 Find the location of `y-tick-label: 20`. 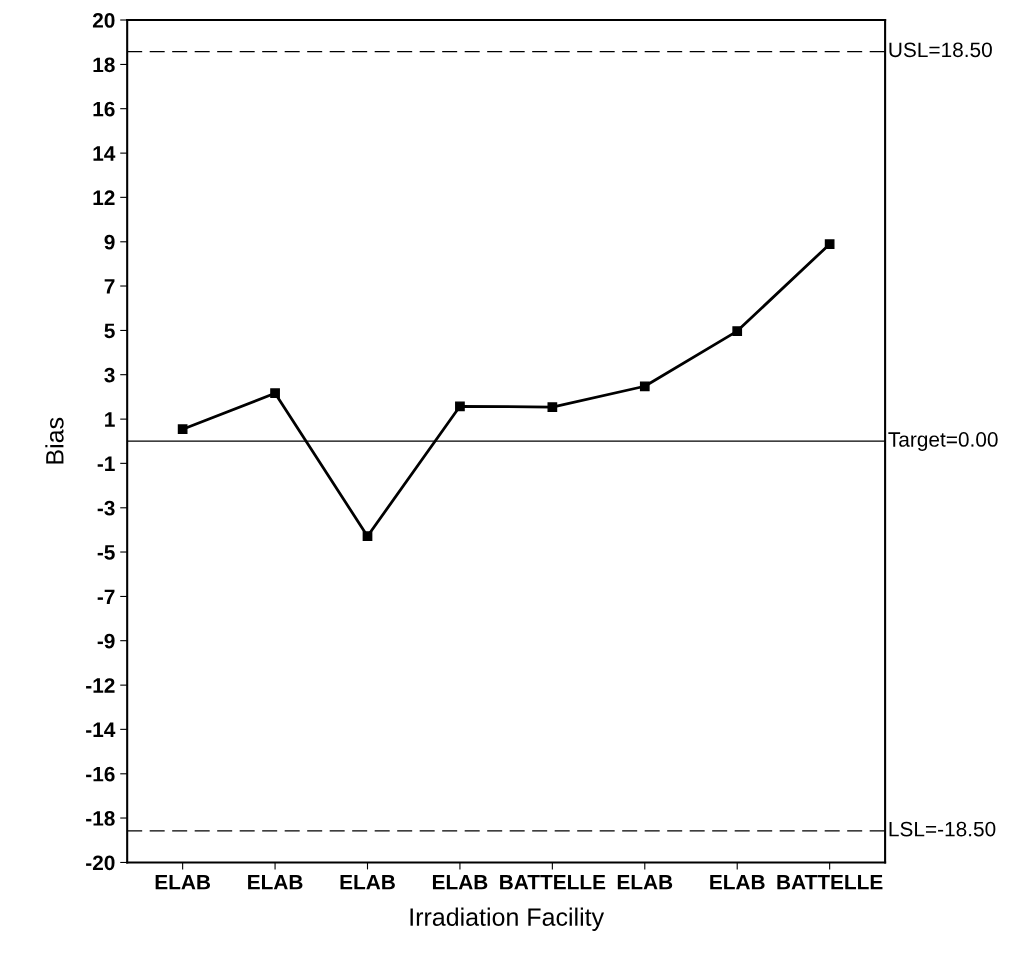

y-tick-label: 20 is located at coordinates (103, 20).